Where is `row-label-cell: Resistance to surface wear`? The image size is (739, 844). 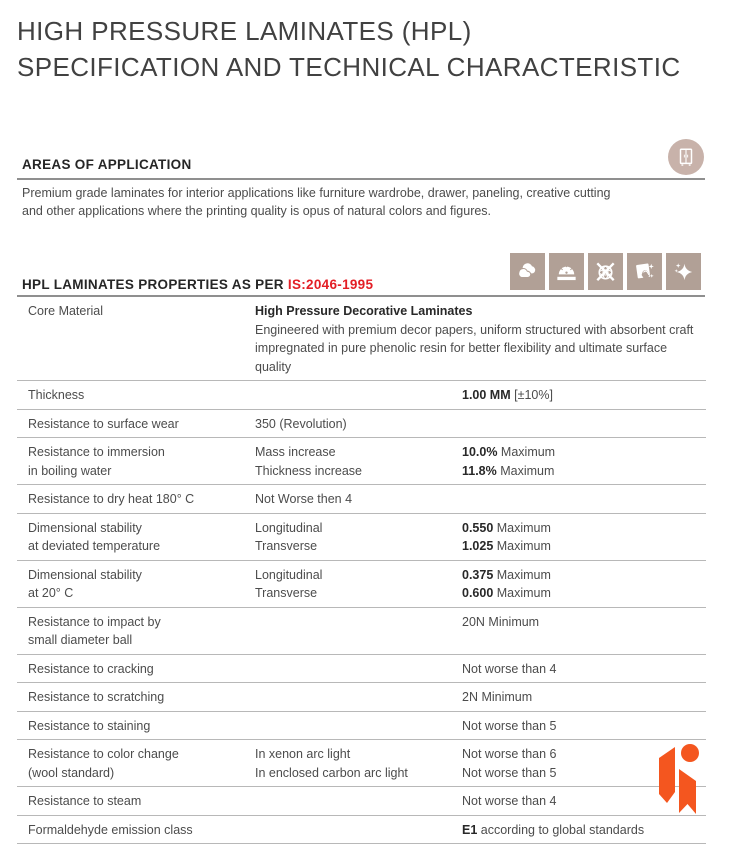 row-label-cell: Resistance to surface wear is located at coordinates (141, 424).